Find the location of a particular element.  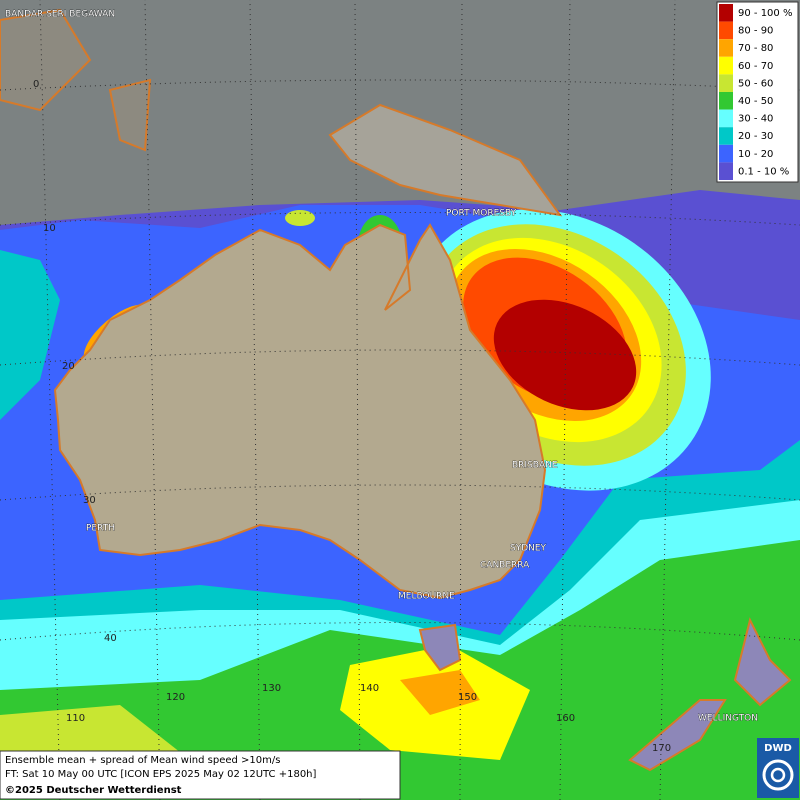

legend-label: 30 - 40 is located at coordinates (755, 119).